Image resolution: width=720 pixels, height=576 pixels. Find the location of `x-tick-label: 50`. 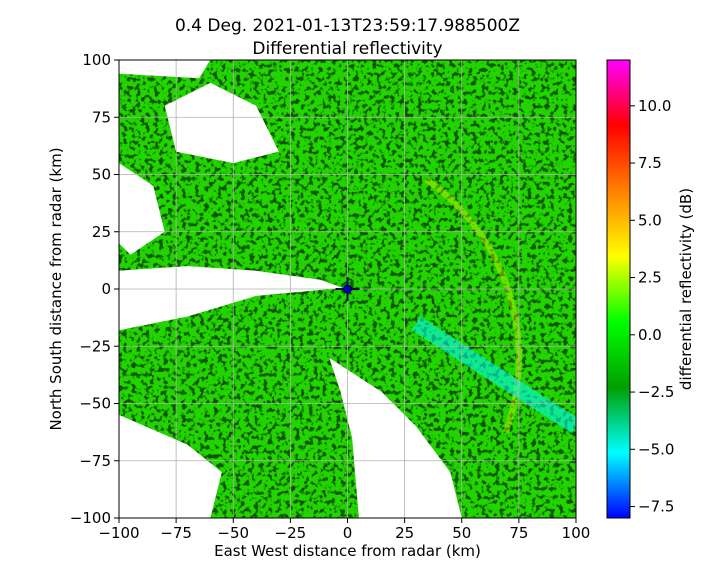

x-tick-label: 50 is located at coordinates (461, 533).